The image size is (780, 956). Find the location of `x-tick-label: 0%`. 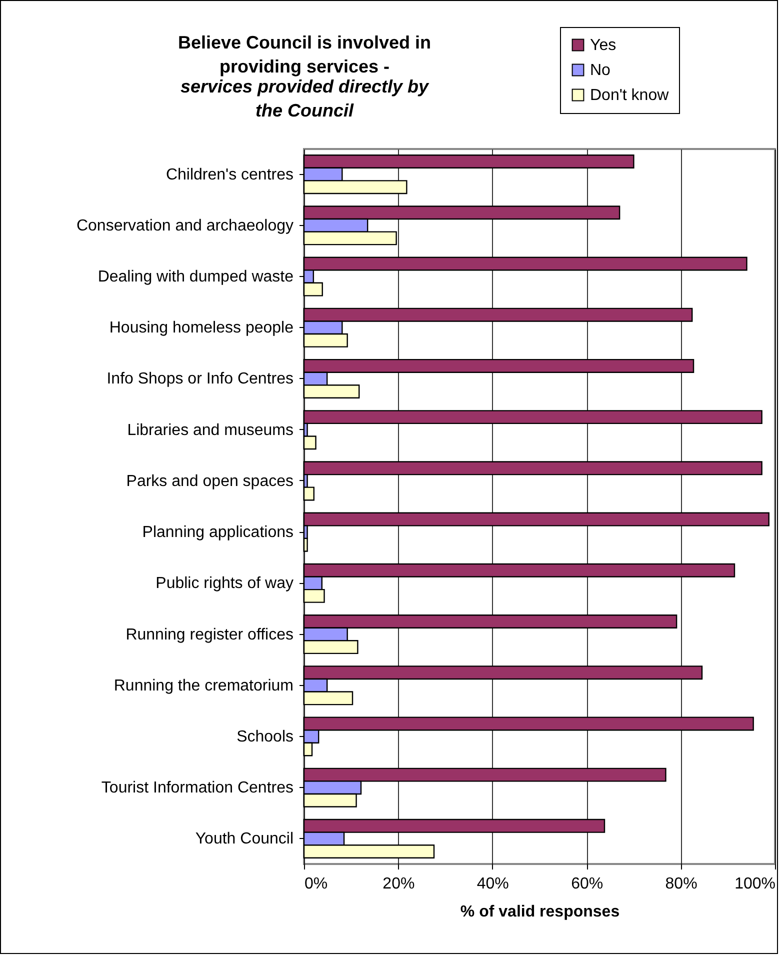

x-tick-label: 0% is located at coordinates (316, 884).